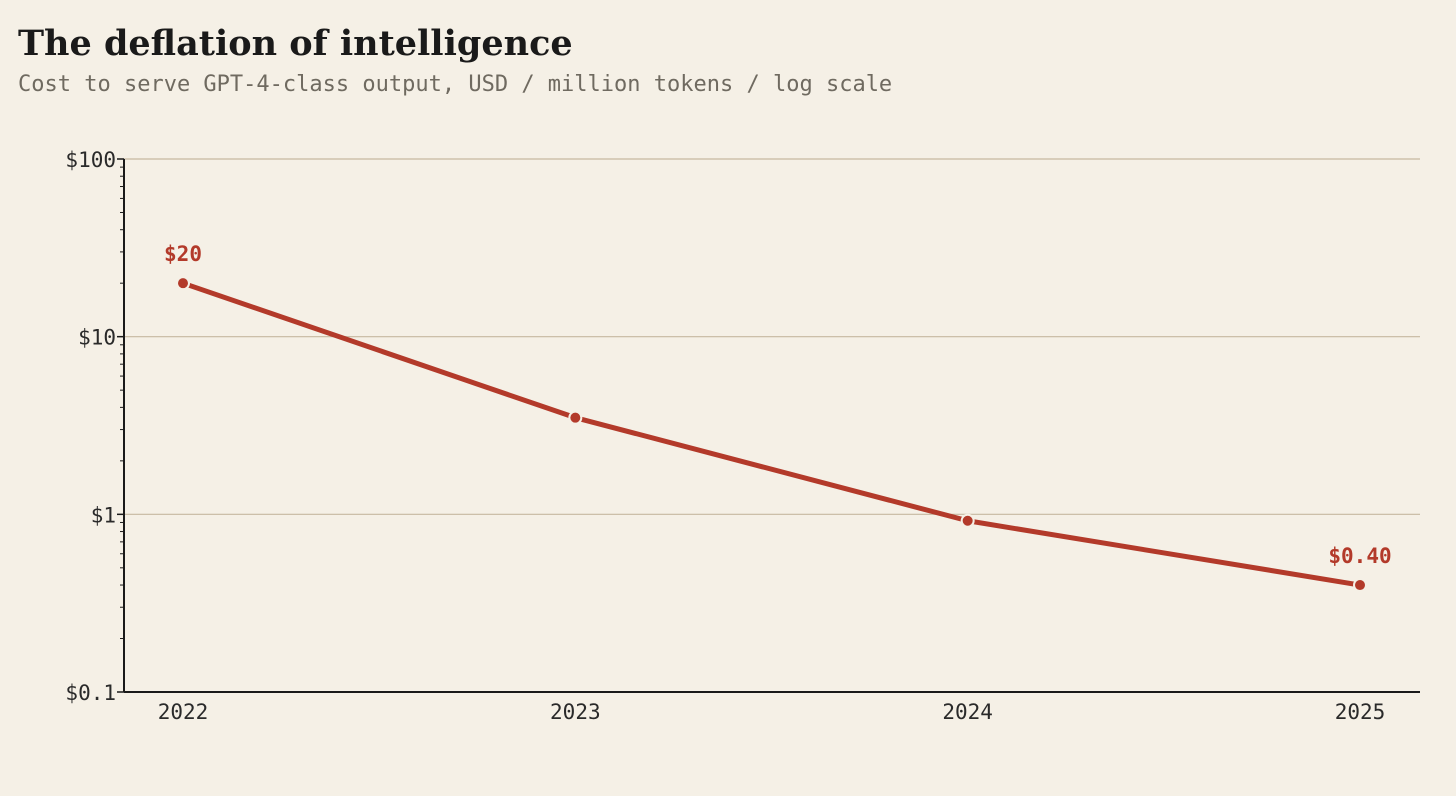  I want to click on x-tick-label: 2023, so click(575, 712).